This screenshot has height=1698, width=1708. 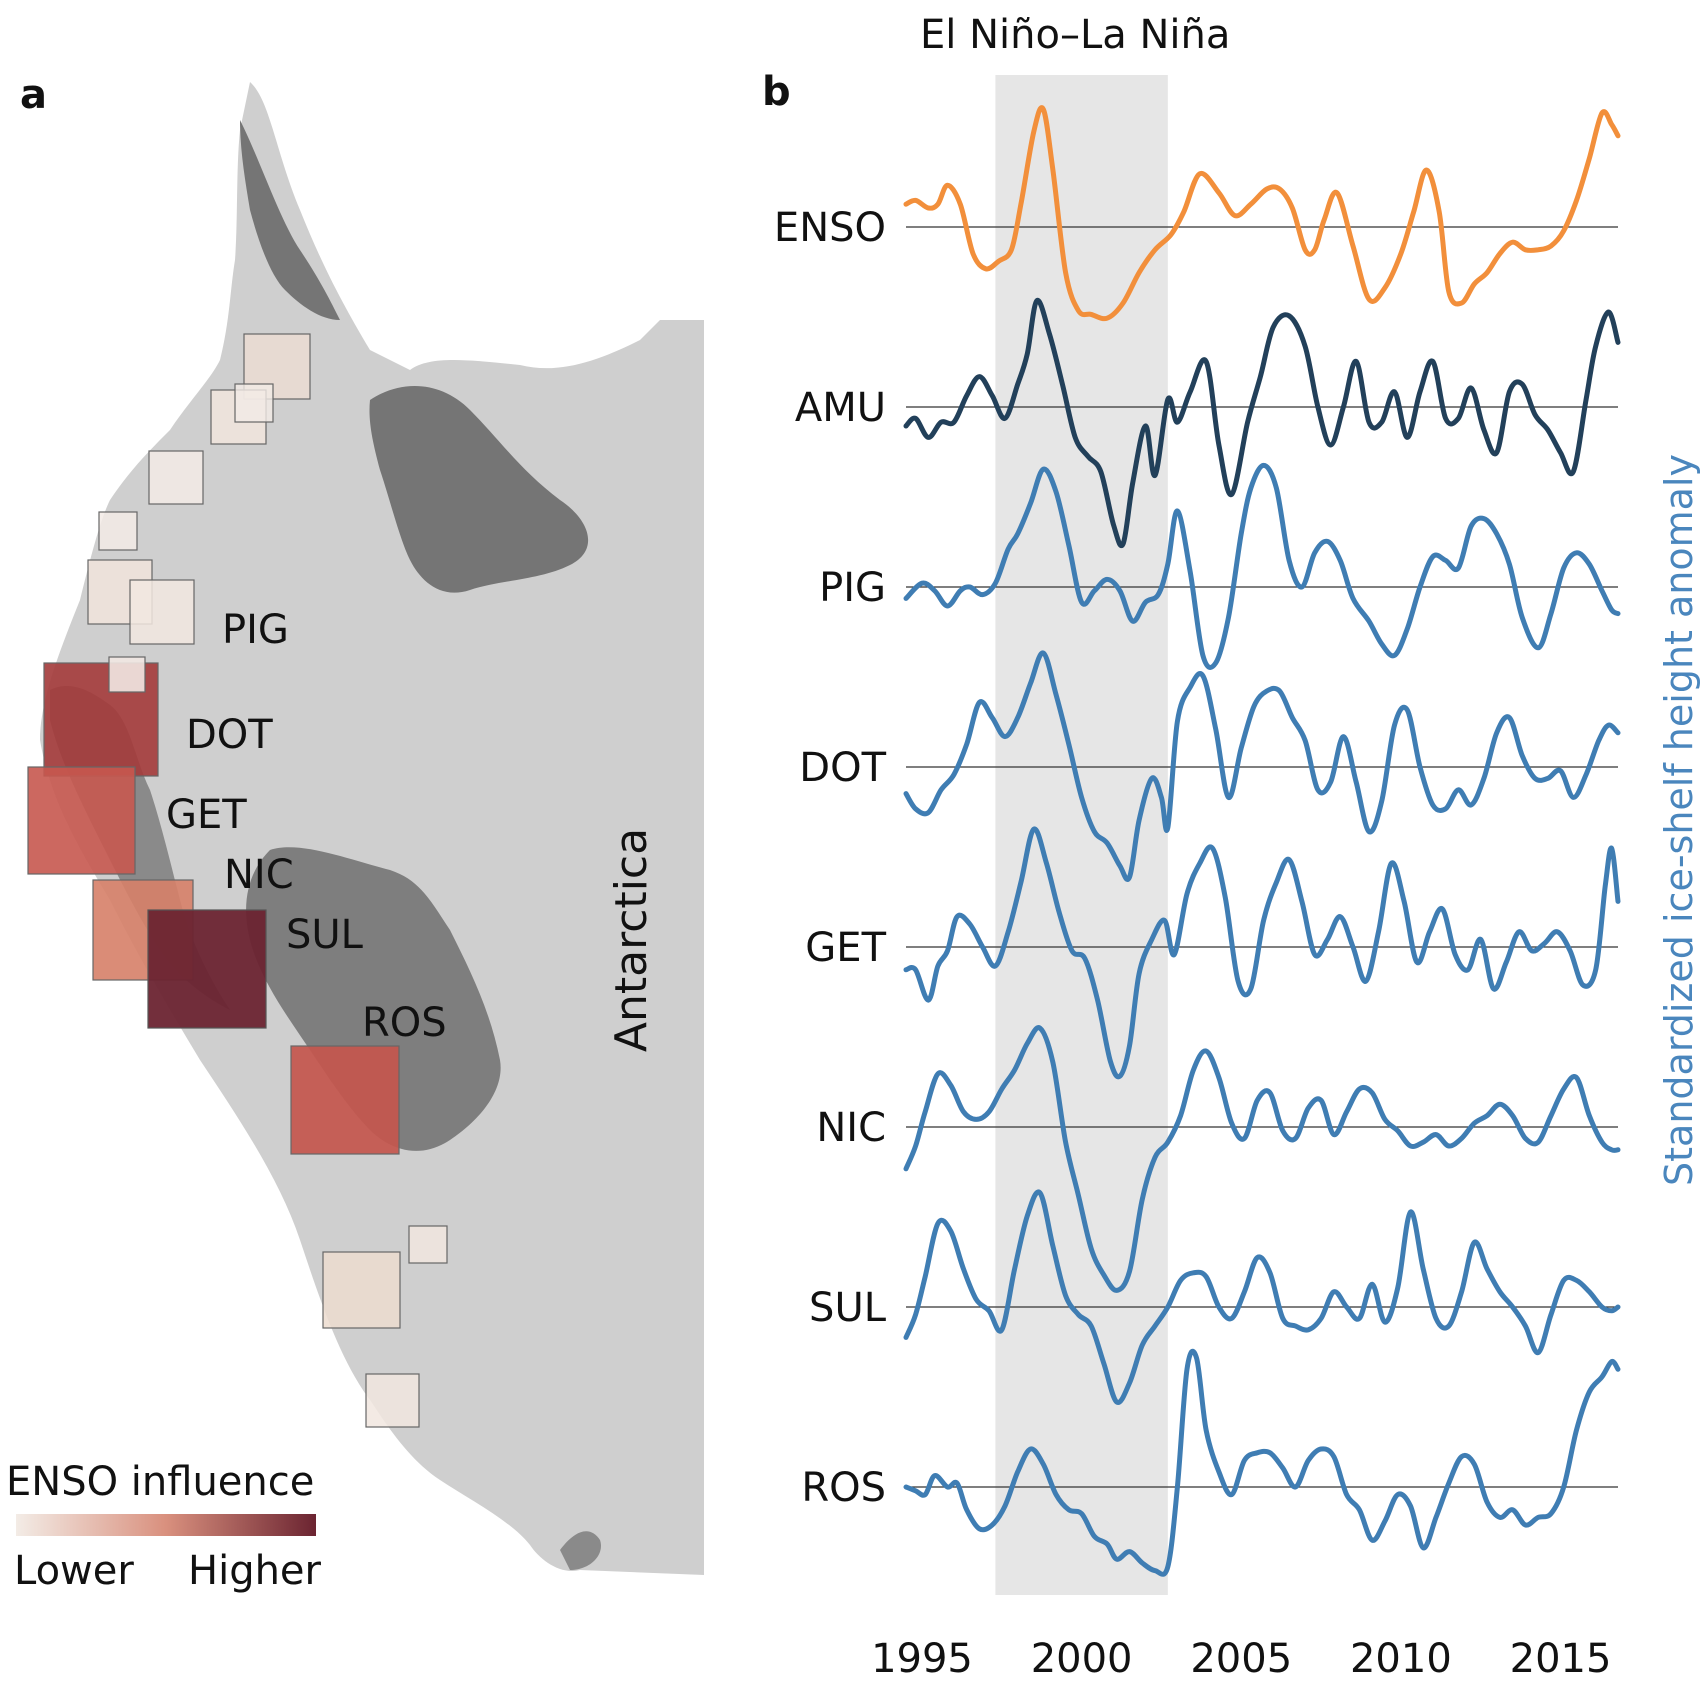 I want to click on panel-a-label: a, so click(x=33, y=95).